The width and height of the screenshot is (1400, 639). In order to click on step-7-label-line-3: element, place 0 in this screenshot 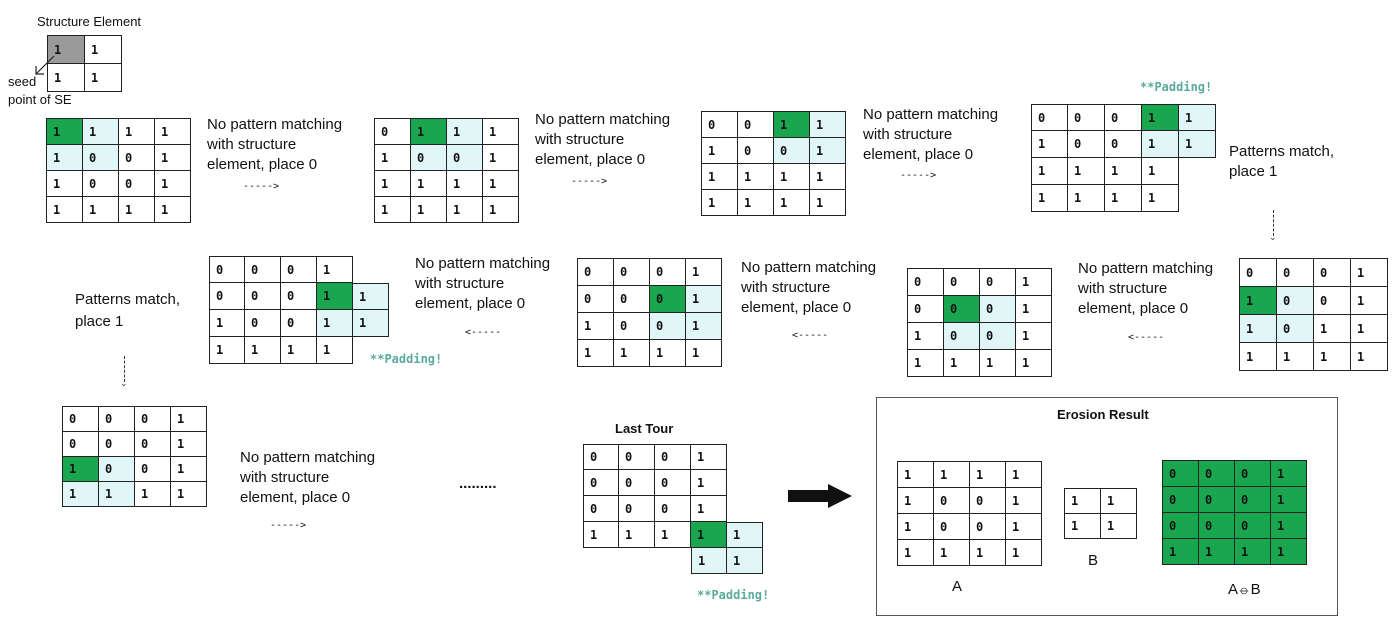, I will do `click(470, 303)`.